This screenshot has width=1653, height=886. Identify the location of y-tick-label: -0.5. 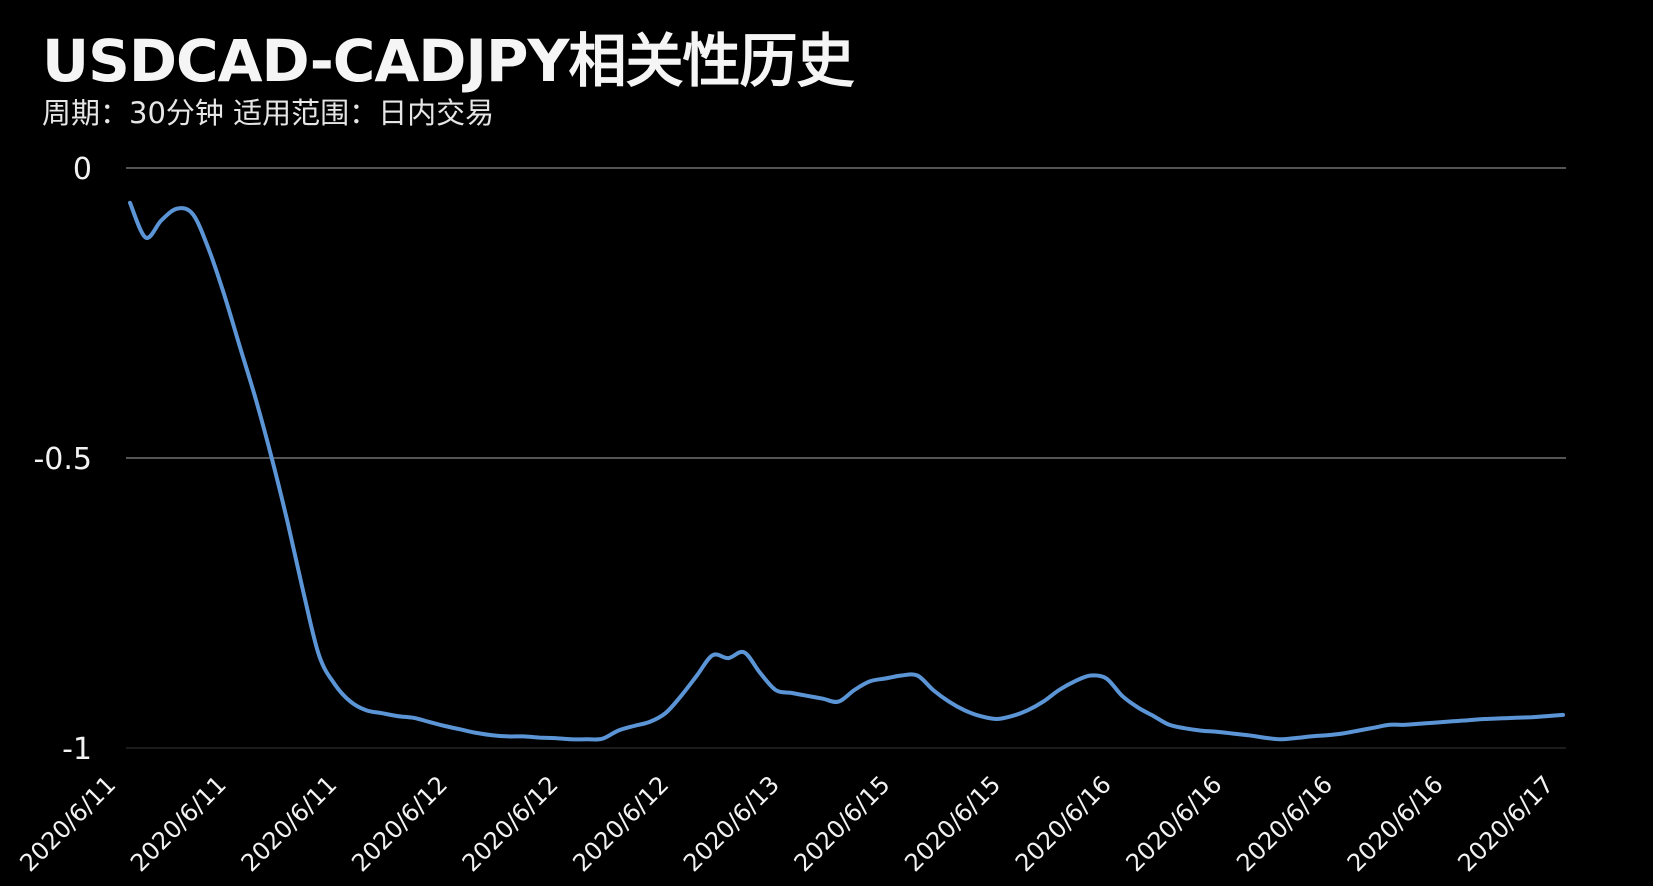
(62, 459).